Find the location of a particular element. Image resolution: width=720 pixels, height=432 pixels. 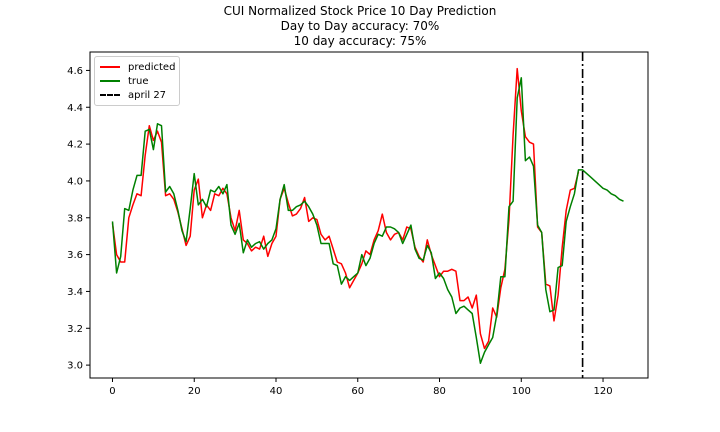

legend-item-true: true is located at coordinates (124, 81).